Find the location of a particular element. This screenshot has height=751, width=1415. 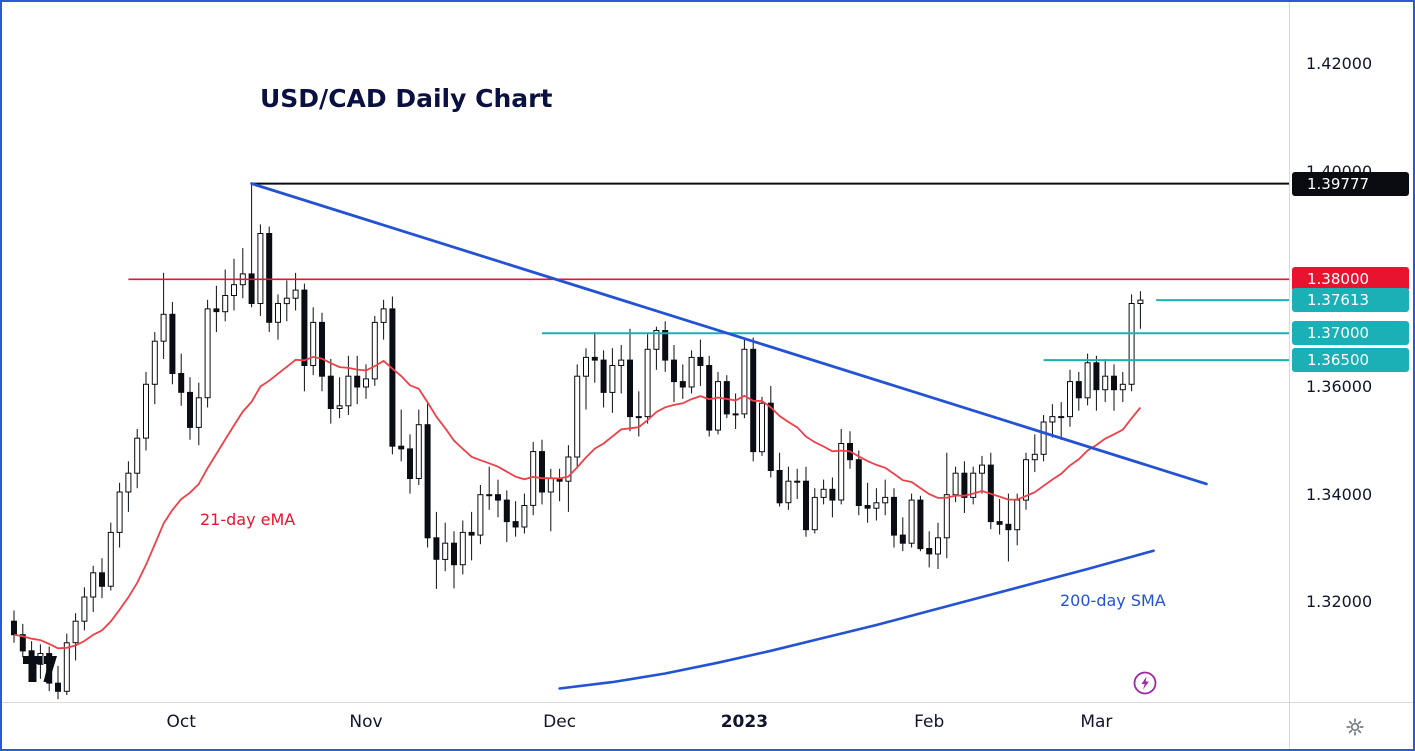

price-level-label: 1.38000 is located at coordinates (1350, 279).